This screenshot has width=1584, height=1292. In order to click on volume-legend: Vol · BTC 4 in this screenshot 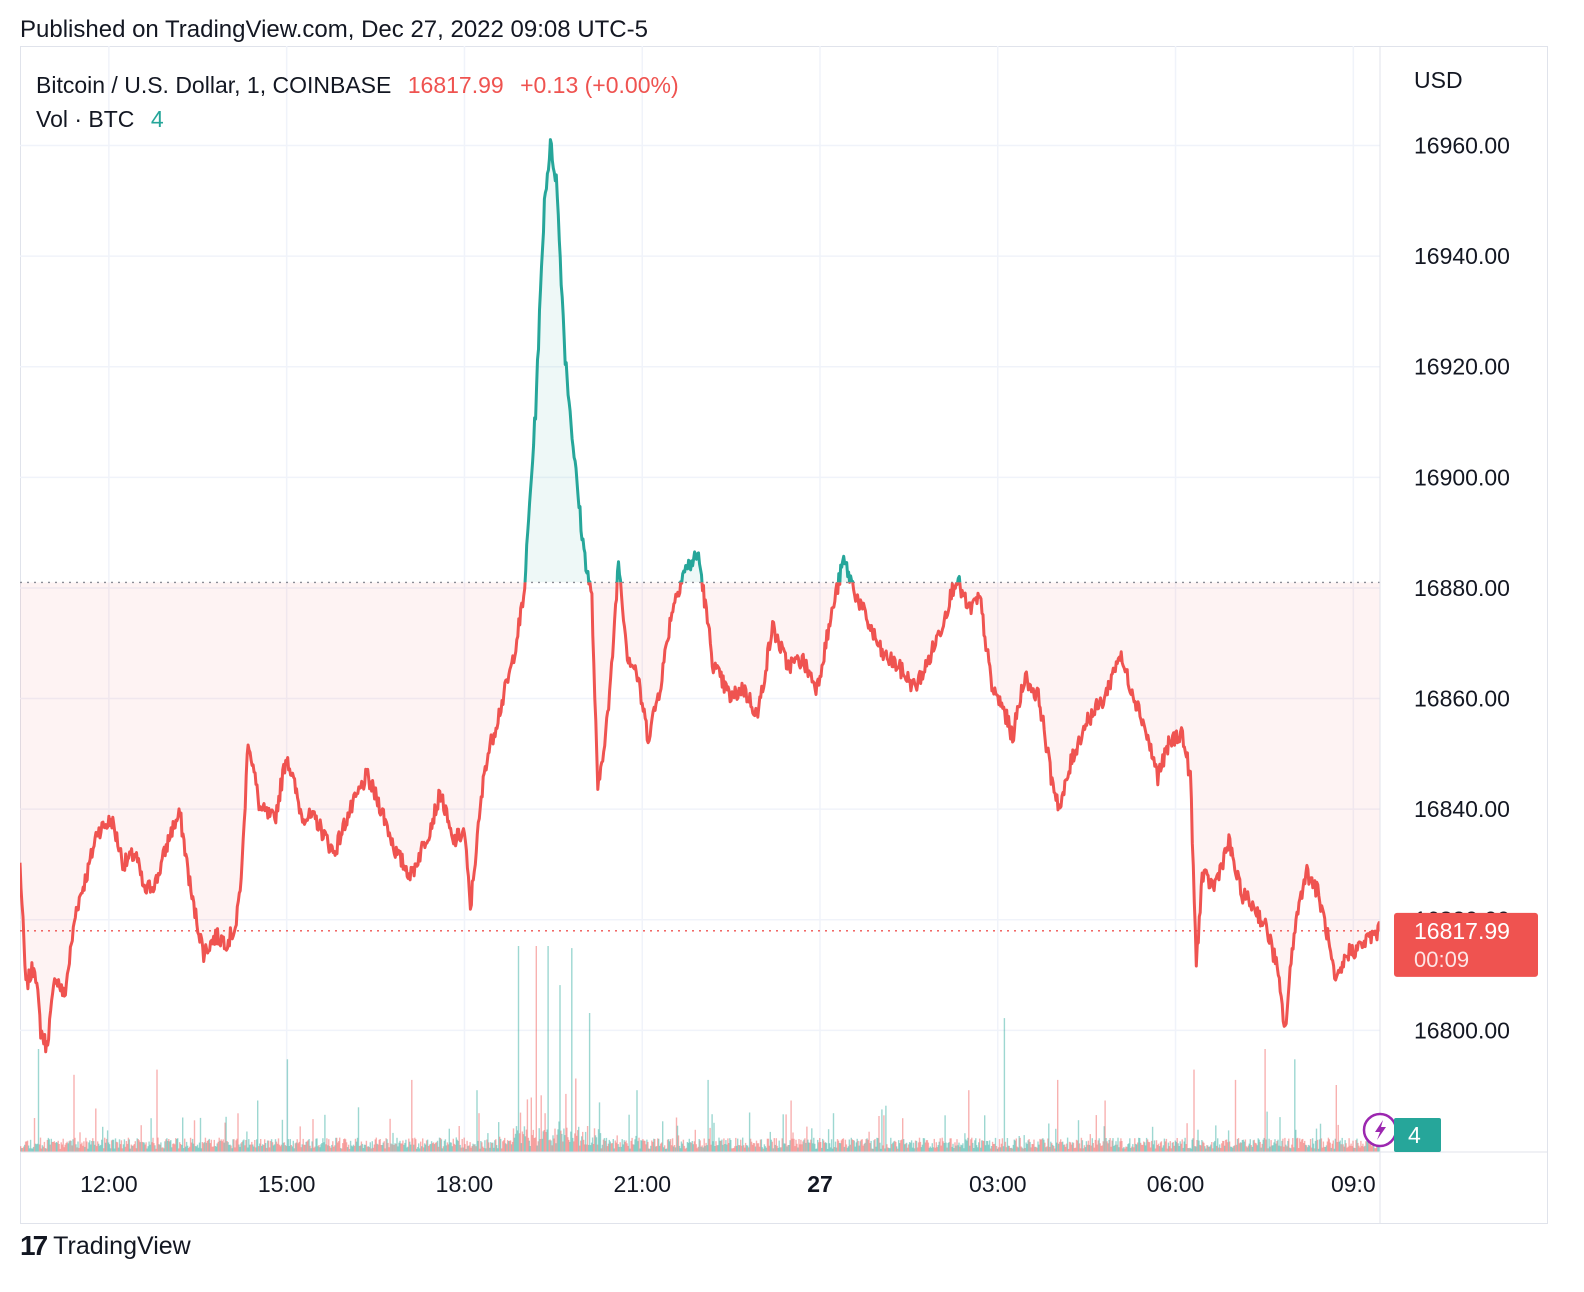, I will do `click(100, 119)`.